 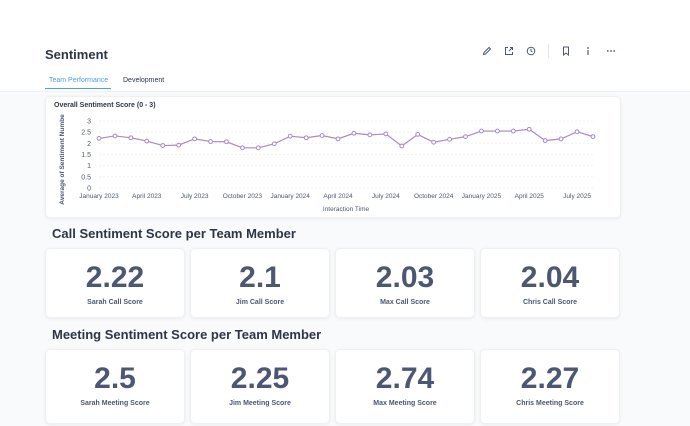 I want to click on y-axis-label: Average of Sentiment Numbe, so click(x=62, y=159).